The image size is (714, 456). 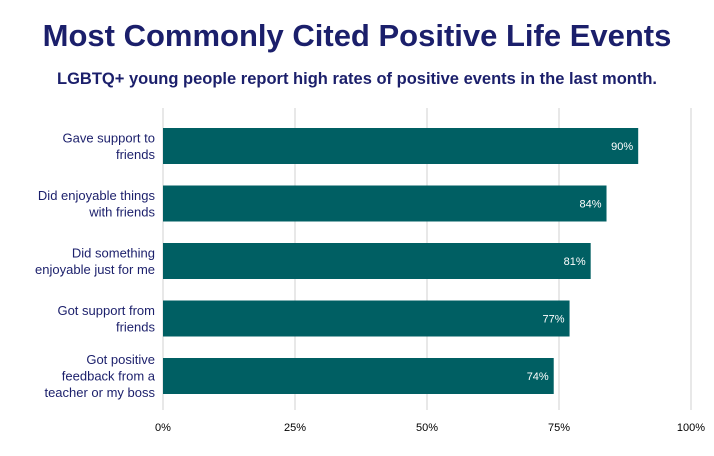 I want to click on category-label-line: with friends, so click(x=121, y=211).